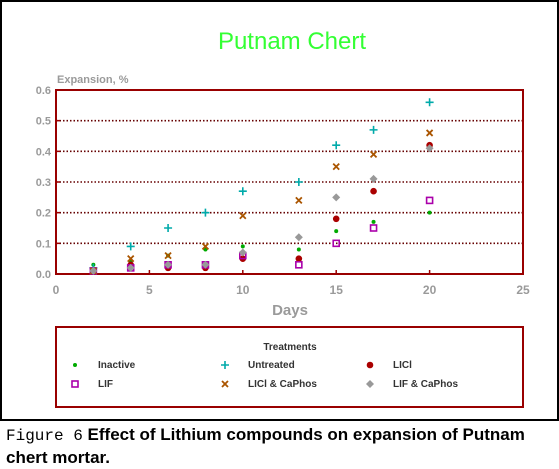  Describe the element at coordinates (243, 290) in the screenshot. I see `x-tick-label: 10` at that location.